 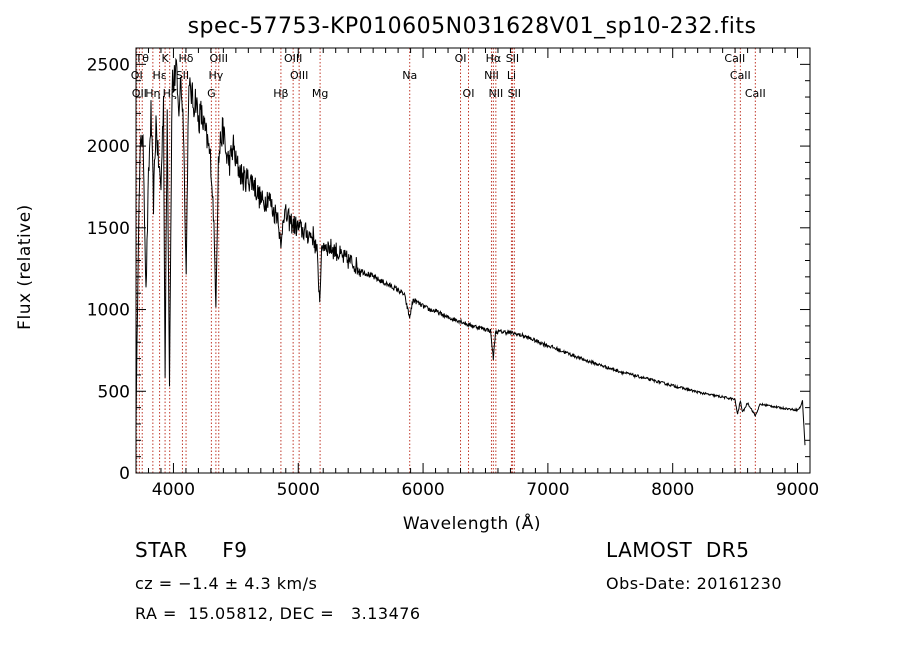 I want to click on line-label: Hγ, so click(x=215, y=75).